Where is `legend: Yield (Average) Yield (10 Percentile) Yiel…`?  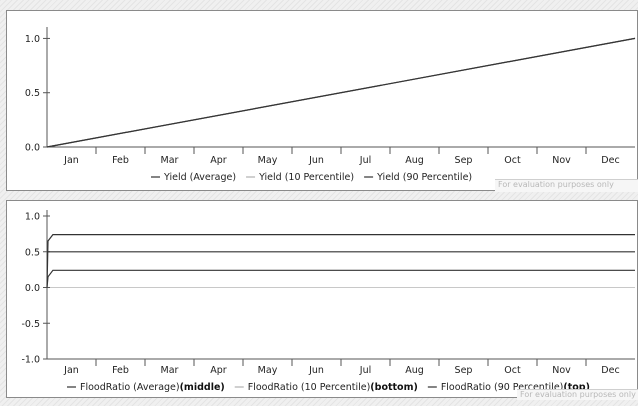
legend: Yield (Average) Yield (10 Percentile) Yiel… is located at coordinates (311, 177).